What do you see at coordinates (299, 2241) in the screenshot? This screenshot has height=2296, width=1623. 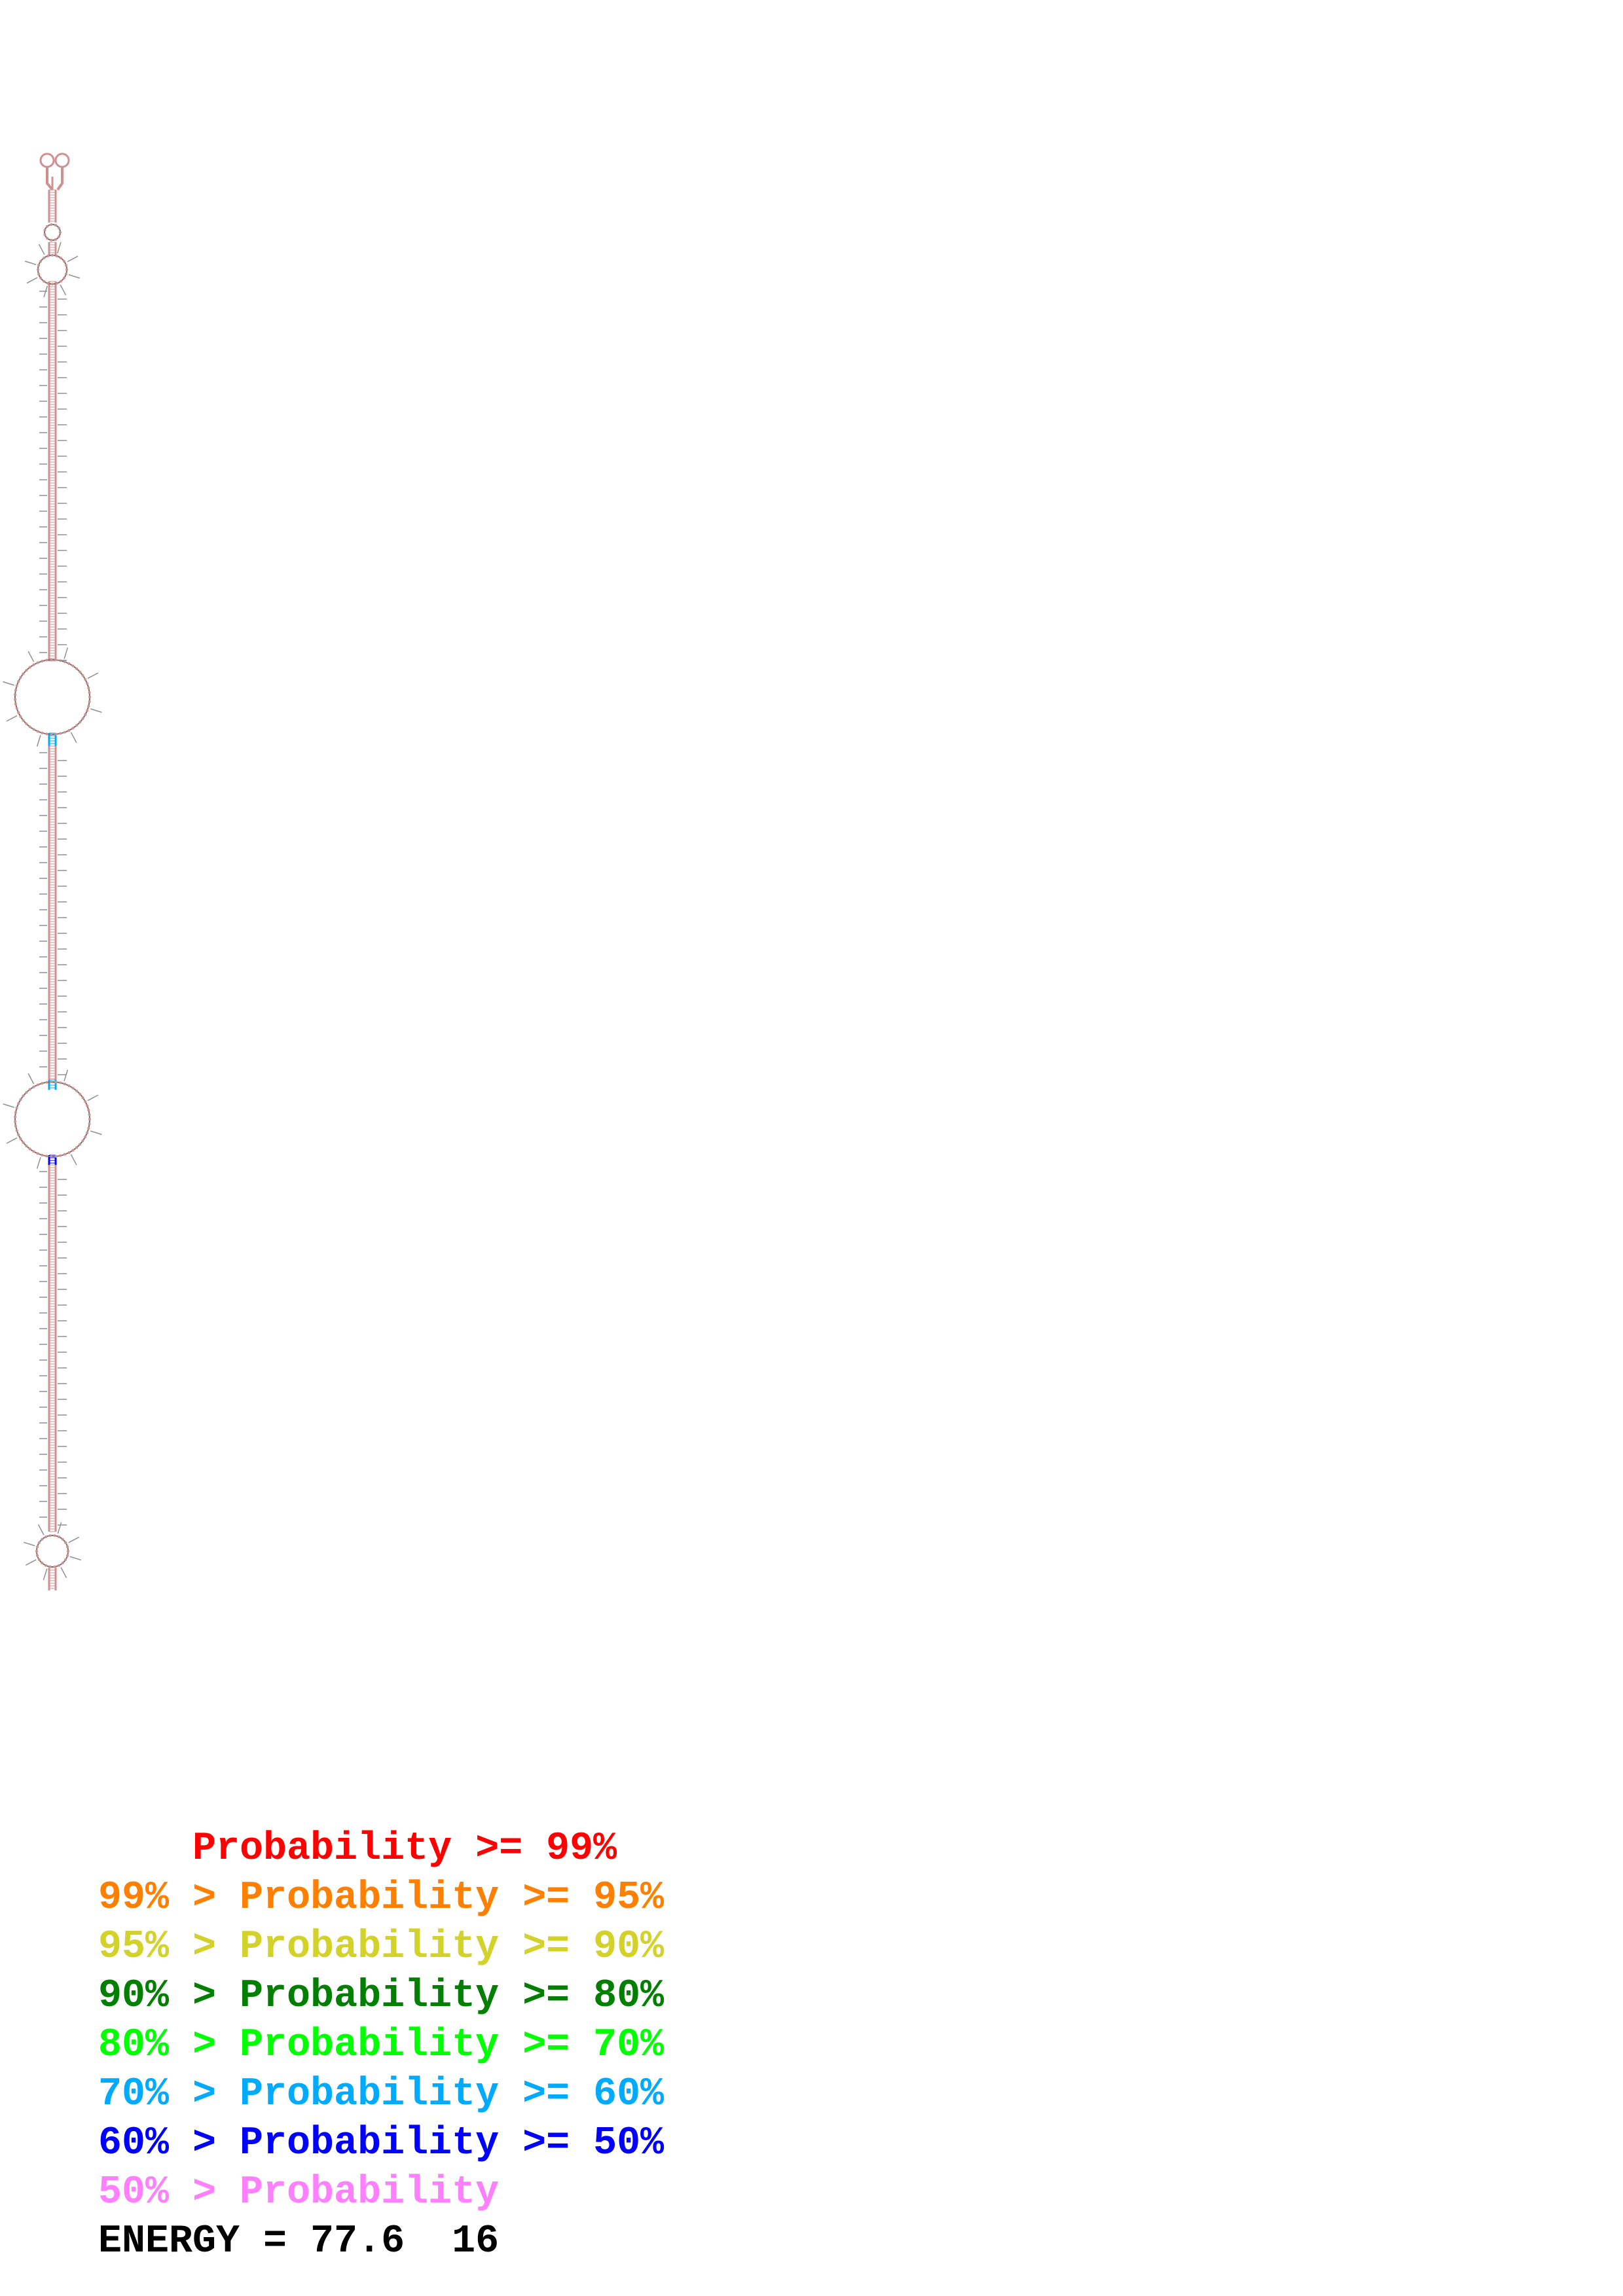 I see `energy-readout: ENERGY = 77.6 16` at bounding box center [299, 2241].